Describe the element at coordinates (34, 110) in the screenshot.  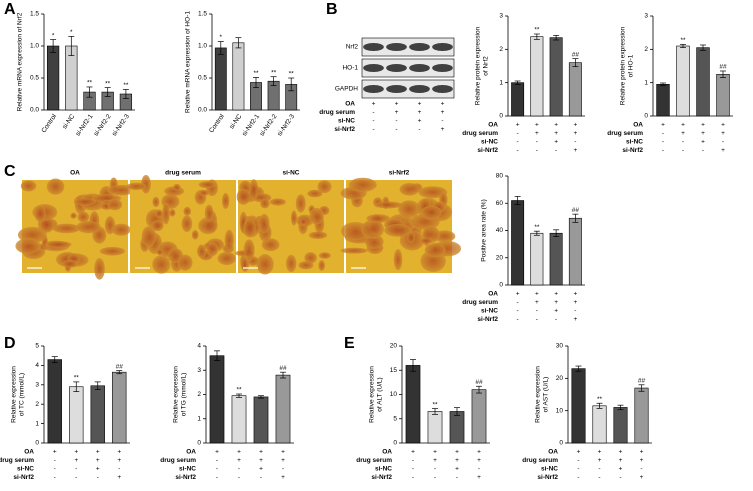
I see `y-tick-label: 0.0` at that location.